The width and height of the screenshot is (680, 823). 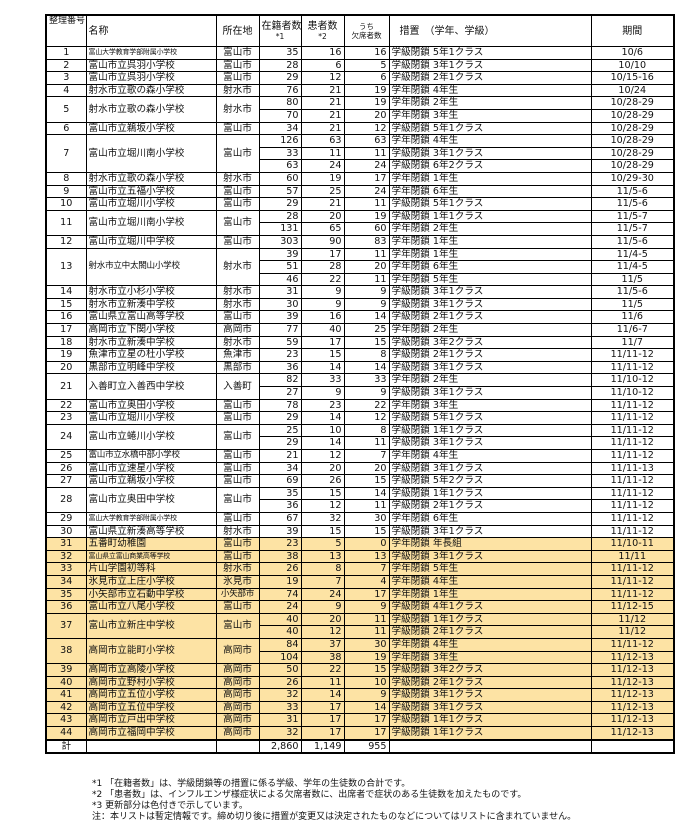 What do you see at coordinates (366, 707) in the screenshot?
I see `absent-count: 14` at bounding box center [366, 707].